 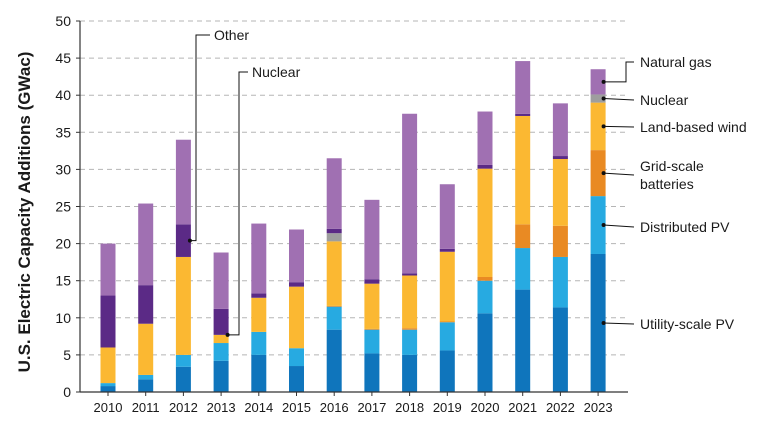 I want to click on bar-other-2015, so click(x=296, y=284).